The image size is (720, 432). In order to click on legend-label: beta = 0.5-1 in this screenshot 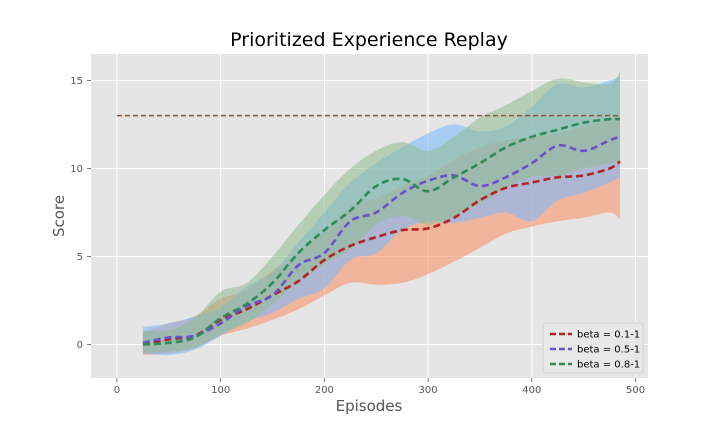, I will do `click(608, 350)`.